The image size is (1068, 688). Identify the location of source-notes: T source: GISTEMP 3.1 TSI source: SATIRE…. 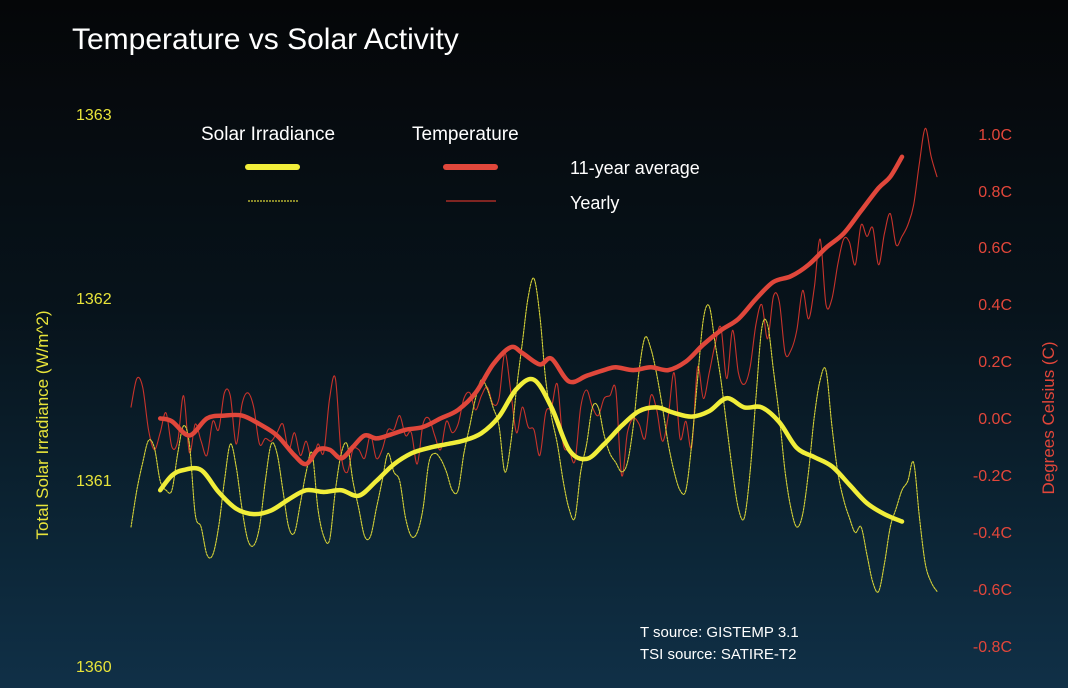
(719, 643).